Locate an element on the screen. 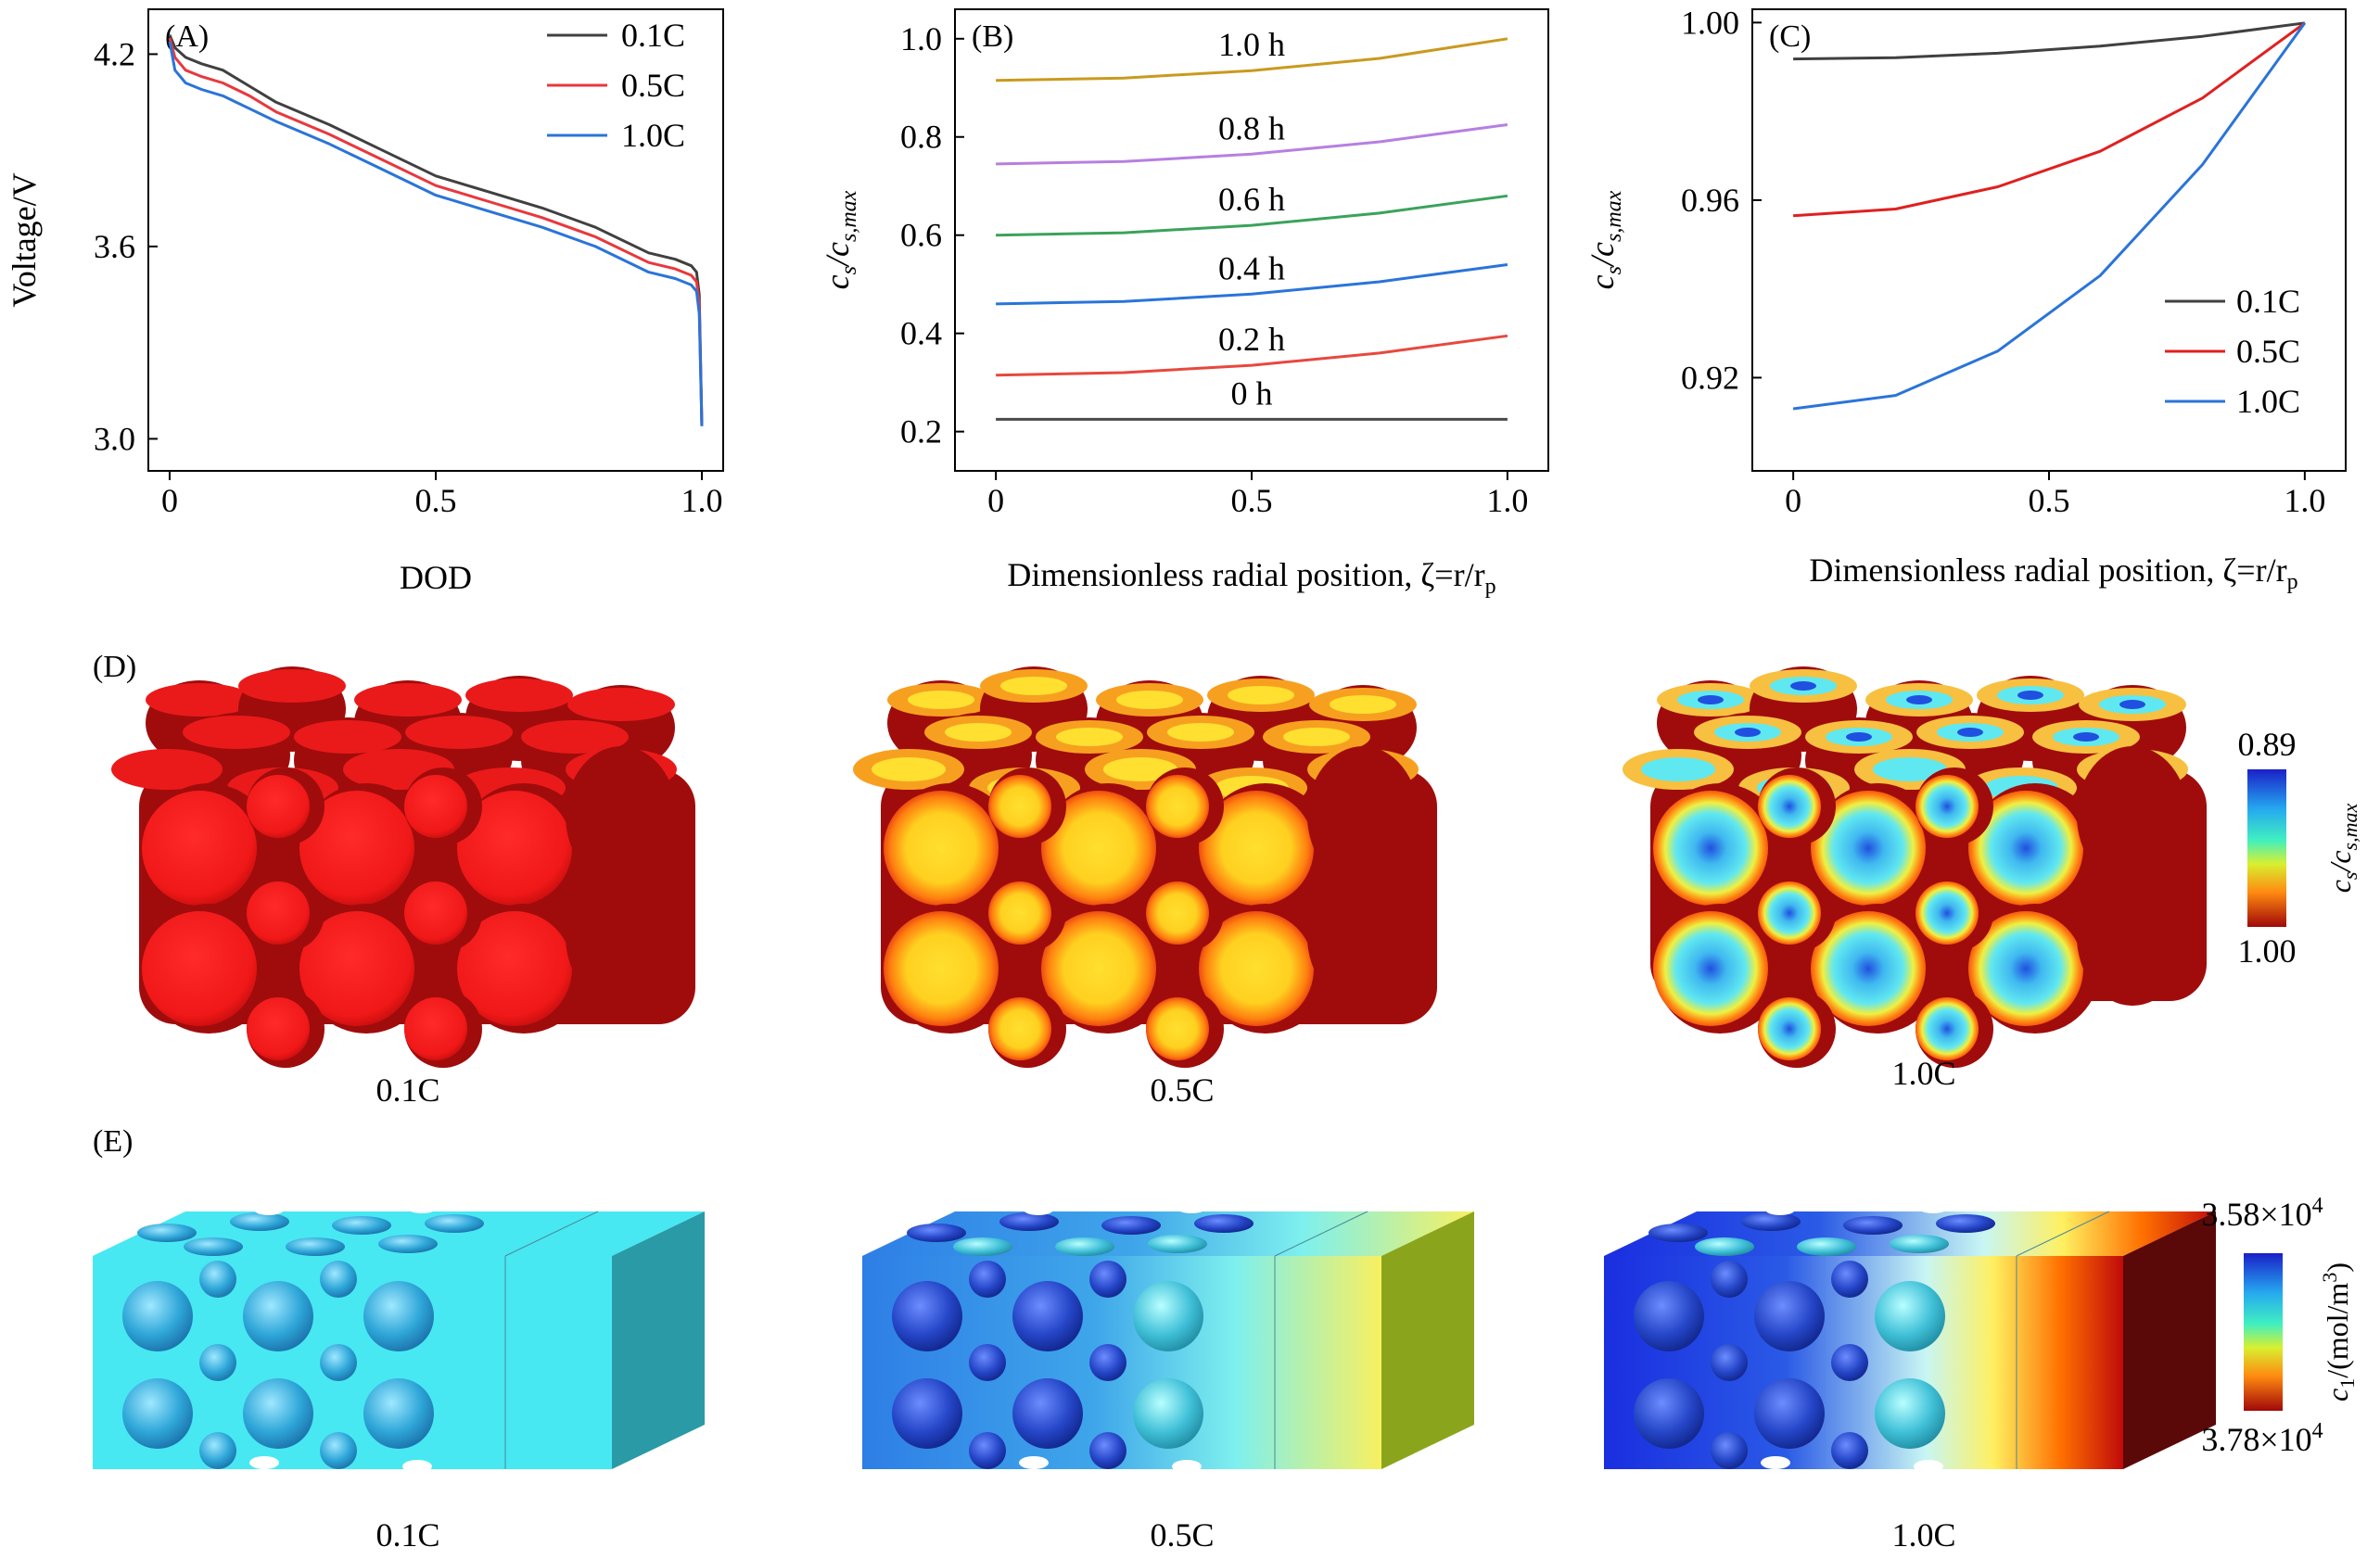 Image resolution: width=2380 pixels, height=1560 pixels. separator-line is located at coordinates (2063, 1234).